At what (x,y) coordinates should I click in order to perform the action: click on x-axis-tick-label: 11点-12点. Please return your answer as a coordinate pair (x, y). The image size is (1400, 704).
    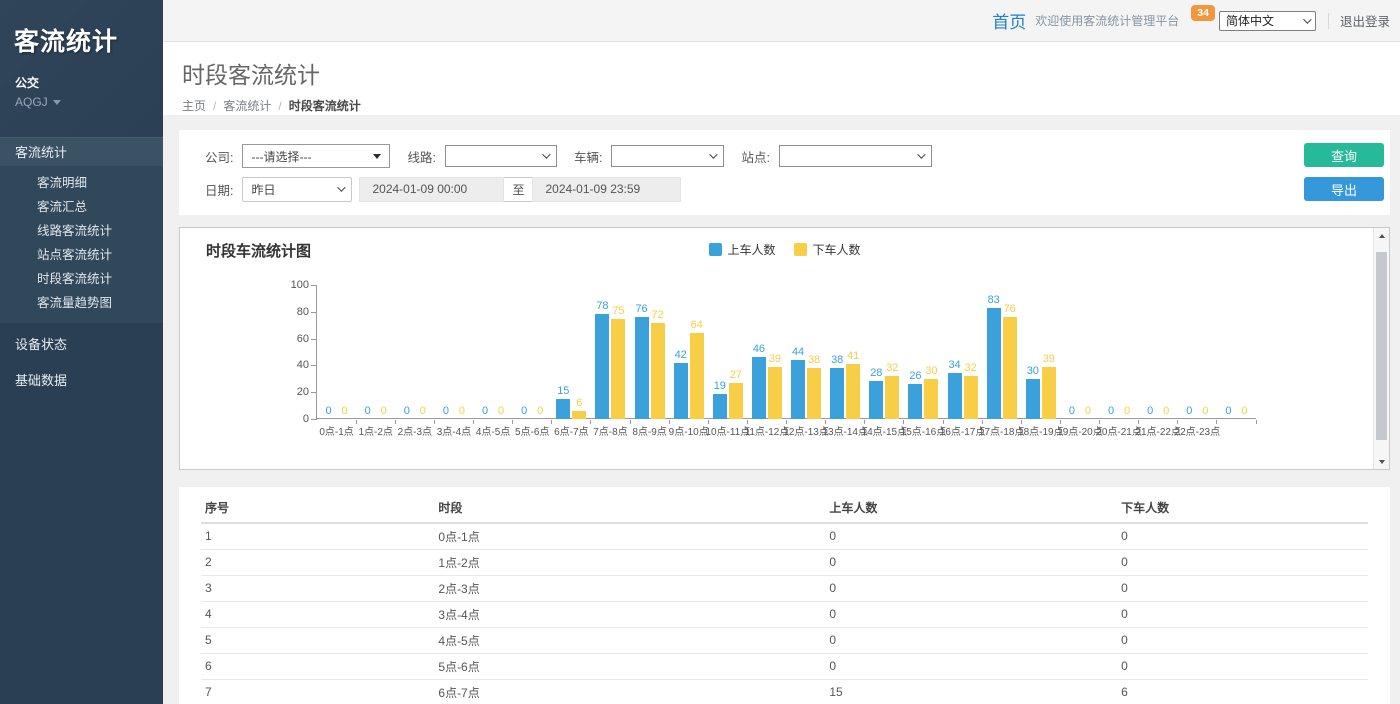
    Looking at the image, I should click on (767, 432).